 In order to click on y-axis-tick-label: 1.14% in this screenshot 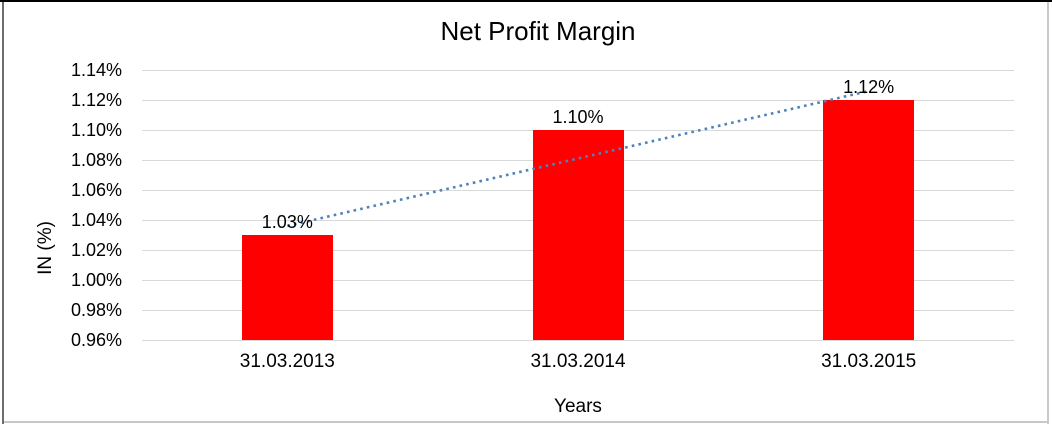, I will do `click(96, 70)`.